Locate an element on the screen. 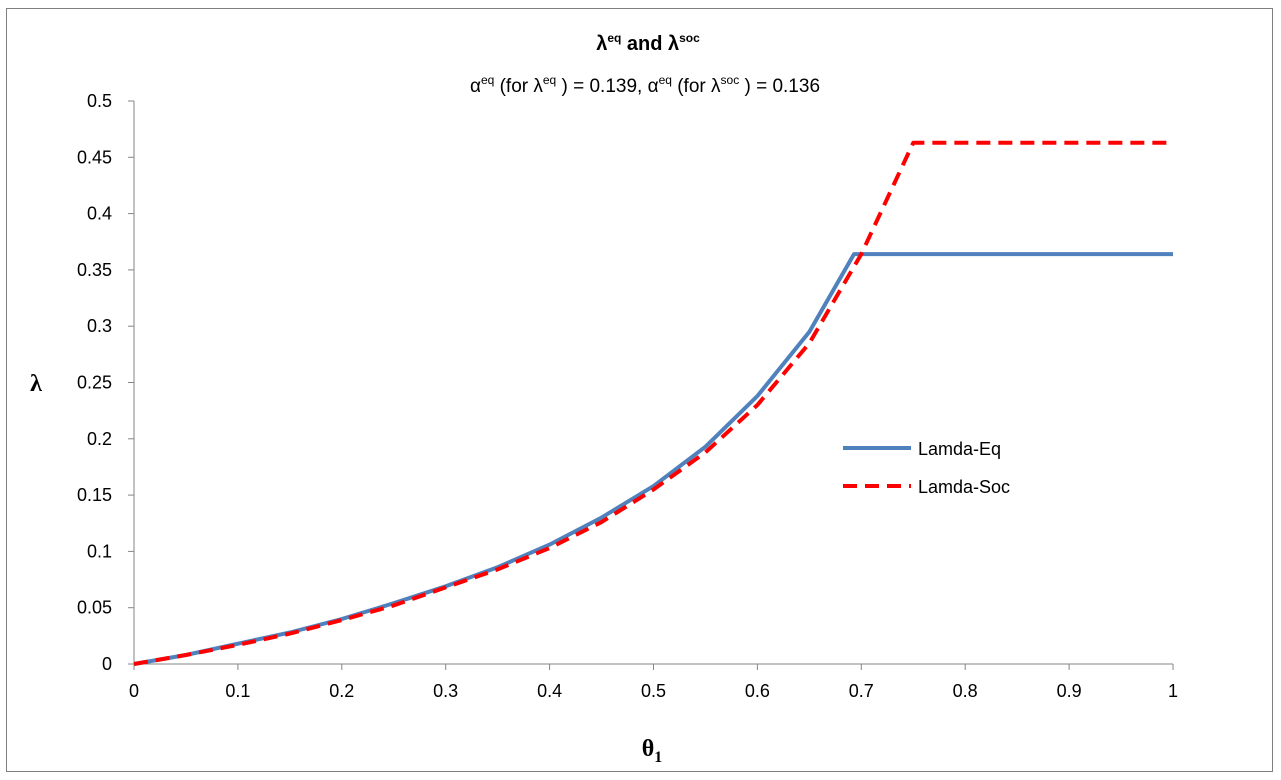 The image size is (1281, 780). legend-label-lamda-soc: Lamda-Soc is located at coordinates (964, 487).